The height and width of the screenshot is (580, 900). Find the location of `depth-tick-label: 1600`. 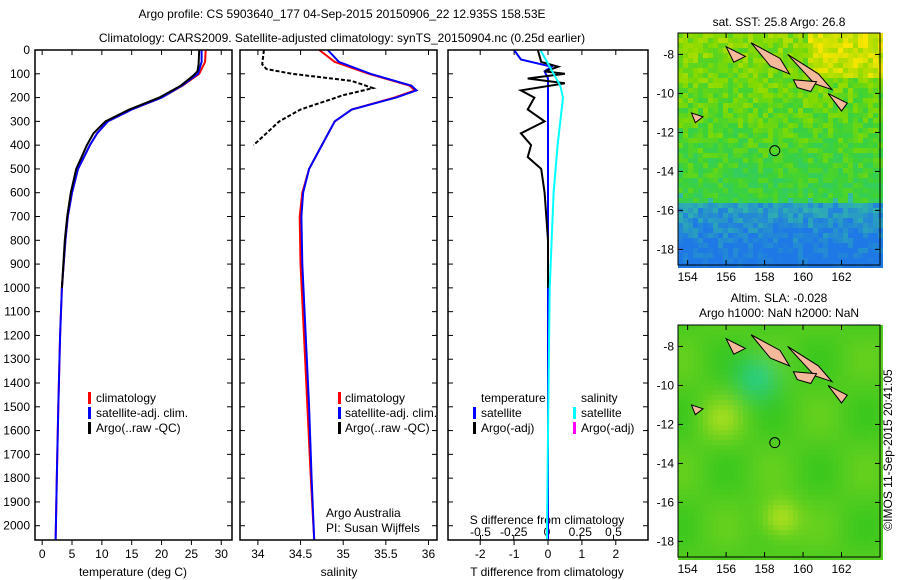

depth-tick-label: 1600 is located at coordinates (16, 431).